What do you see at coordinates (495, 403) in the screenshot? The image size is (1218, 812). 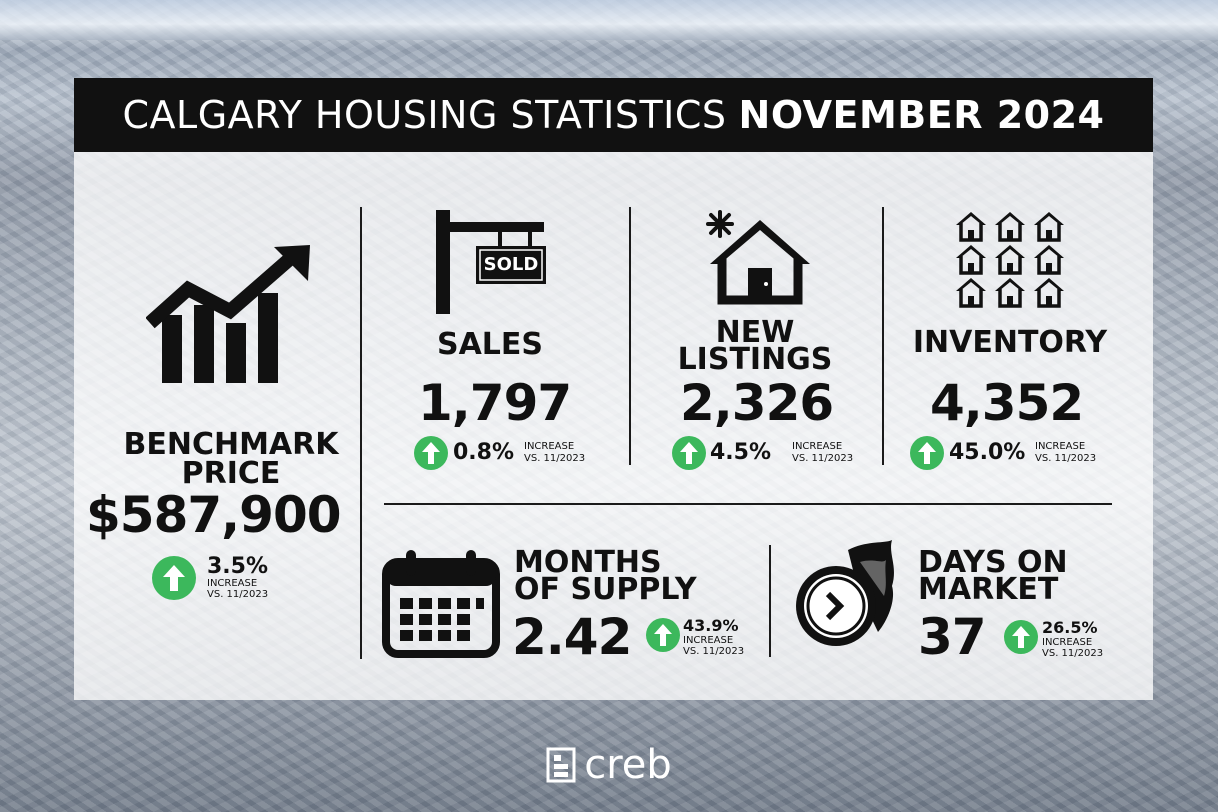 I see `sales-value: 1,797` at bounding box center [495, 403].